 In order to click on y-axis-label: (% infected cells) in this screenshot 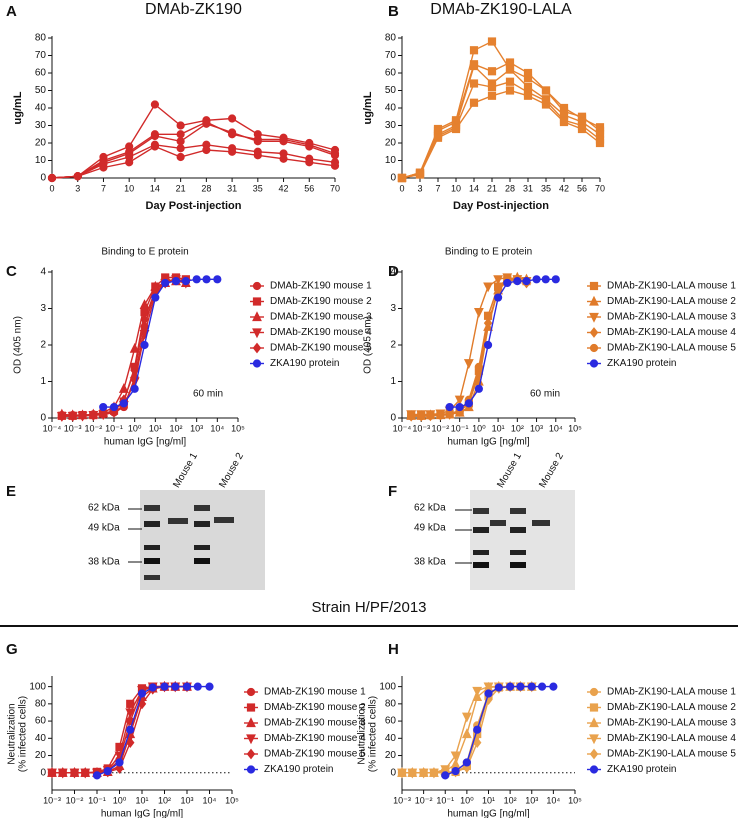, I will do `click(373, 734)`.